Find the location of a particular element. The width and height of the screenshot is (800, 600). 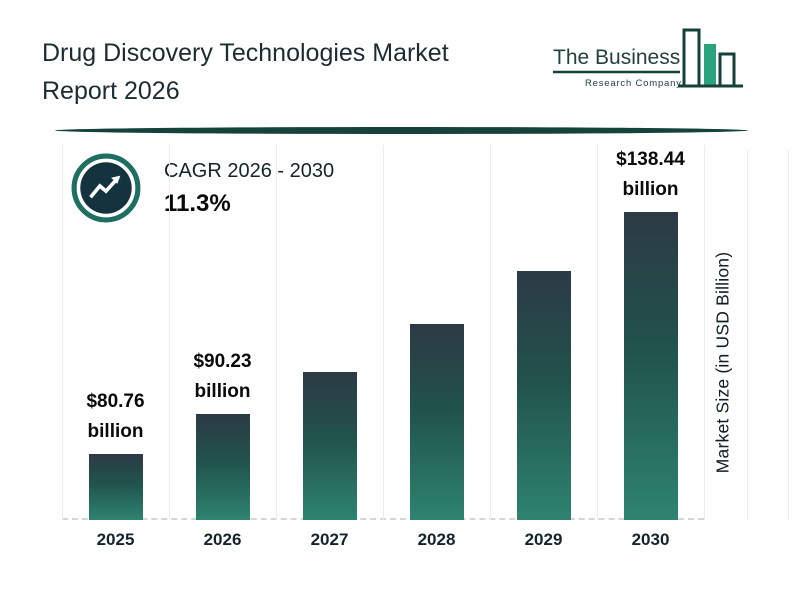

bar-chart-logo-icon: The Business Research Company is located at coordinates (648, 58).